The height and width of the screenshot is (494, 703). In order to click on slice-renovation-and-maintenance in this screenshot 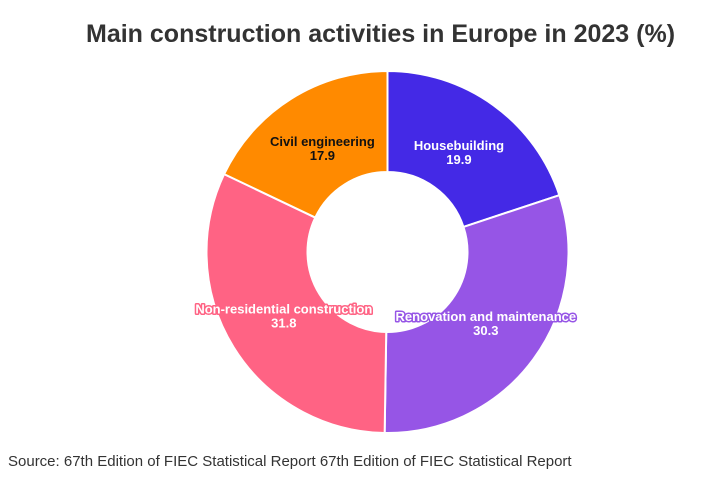, I will do `click(476, 314)`.